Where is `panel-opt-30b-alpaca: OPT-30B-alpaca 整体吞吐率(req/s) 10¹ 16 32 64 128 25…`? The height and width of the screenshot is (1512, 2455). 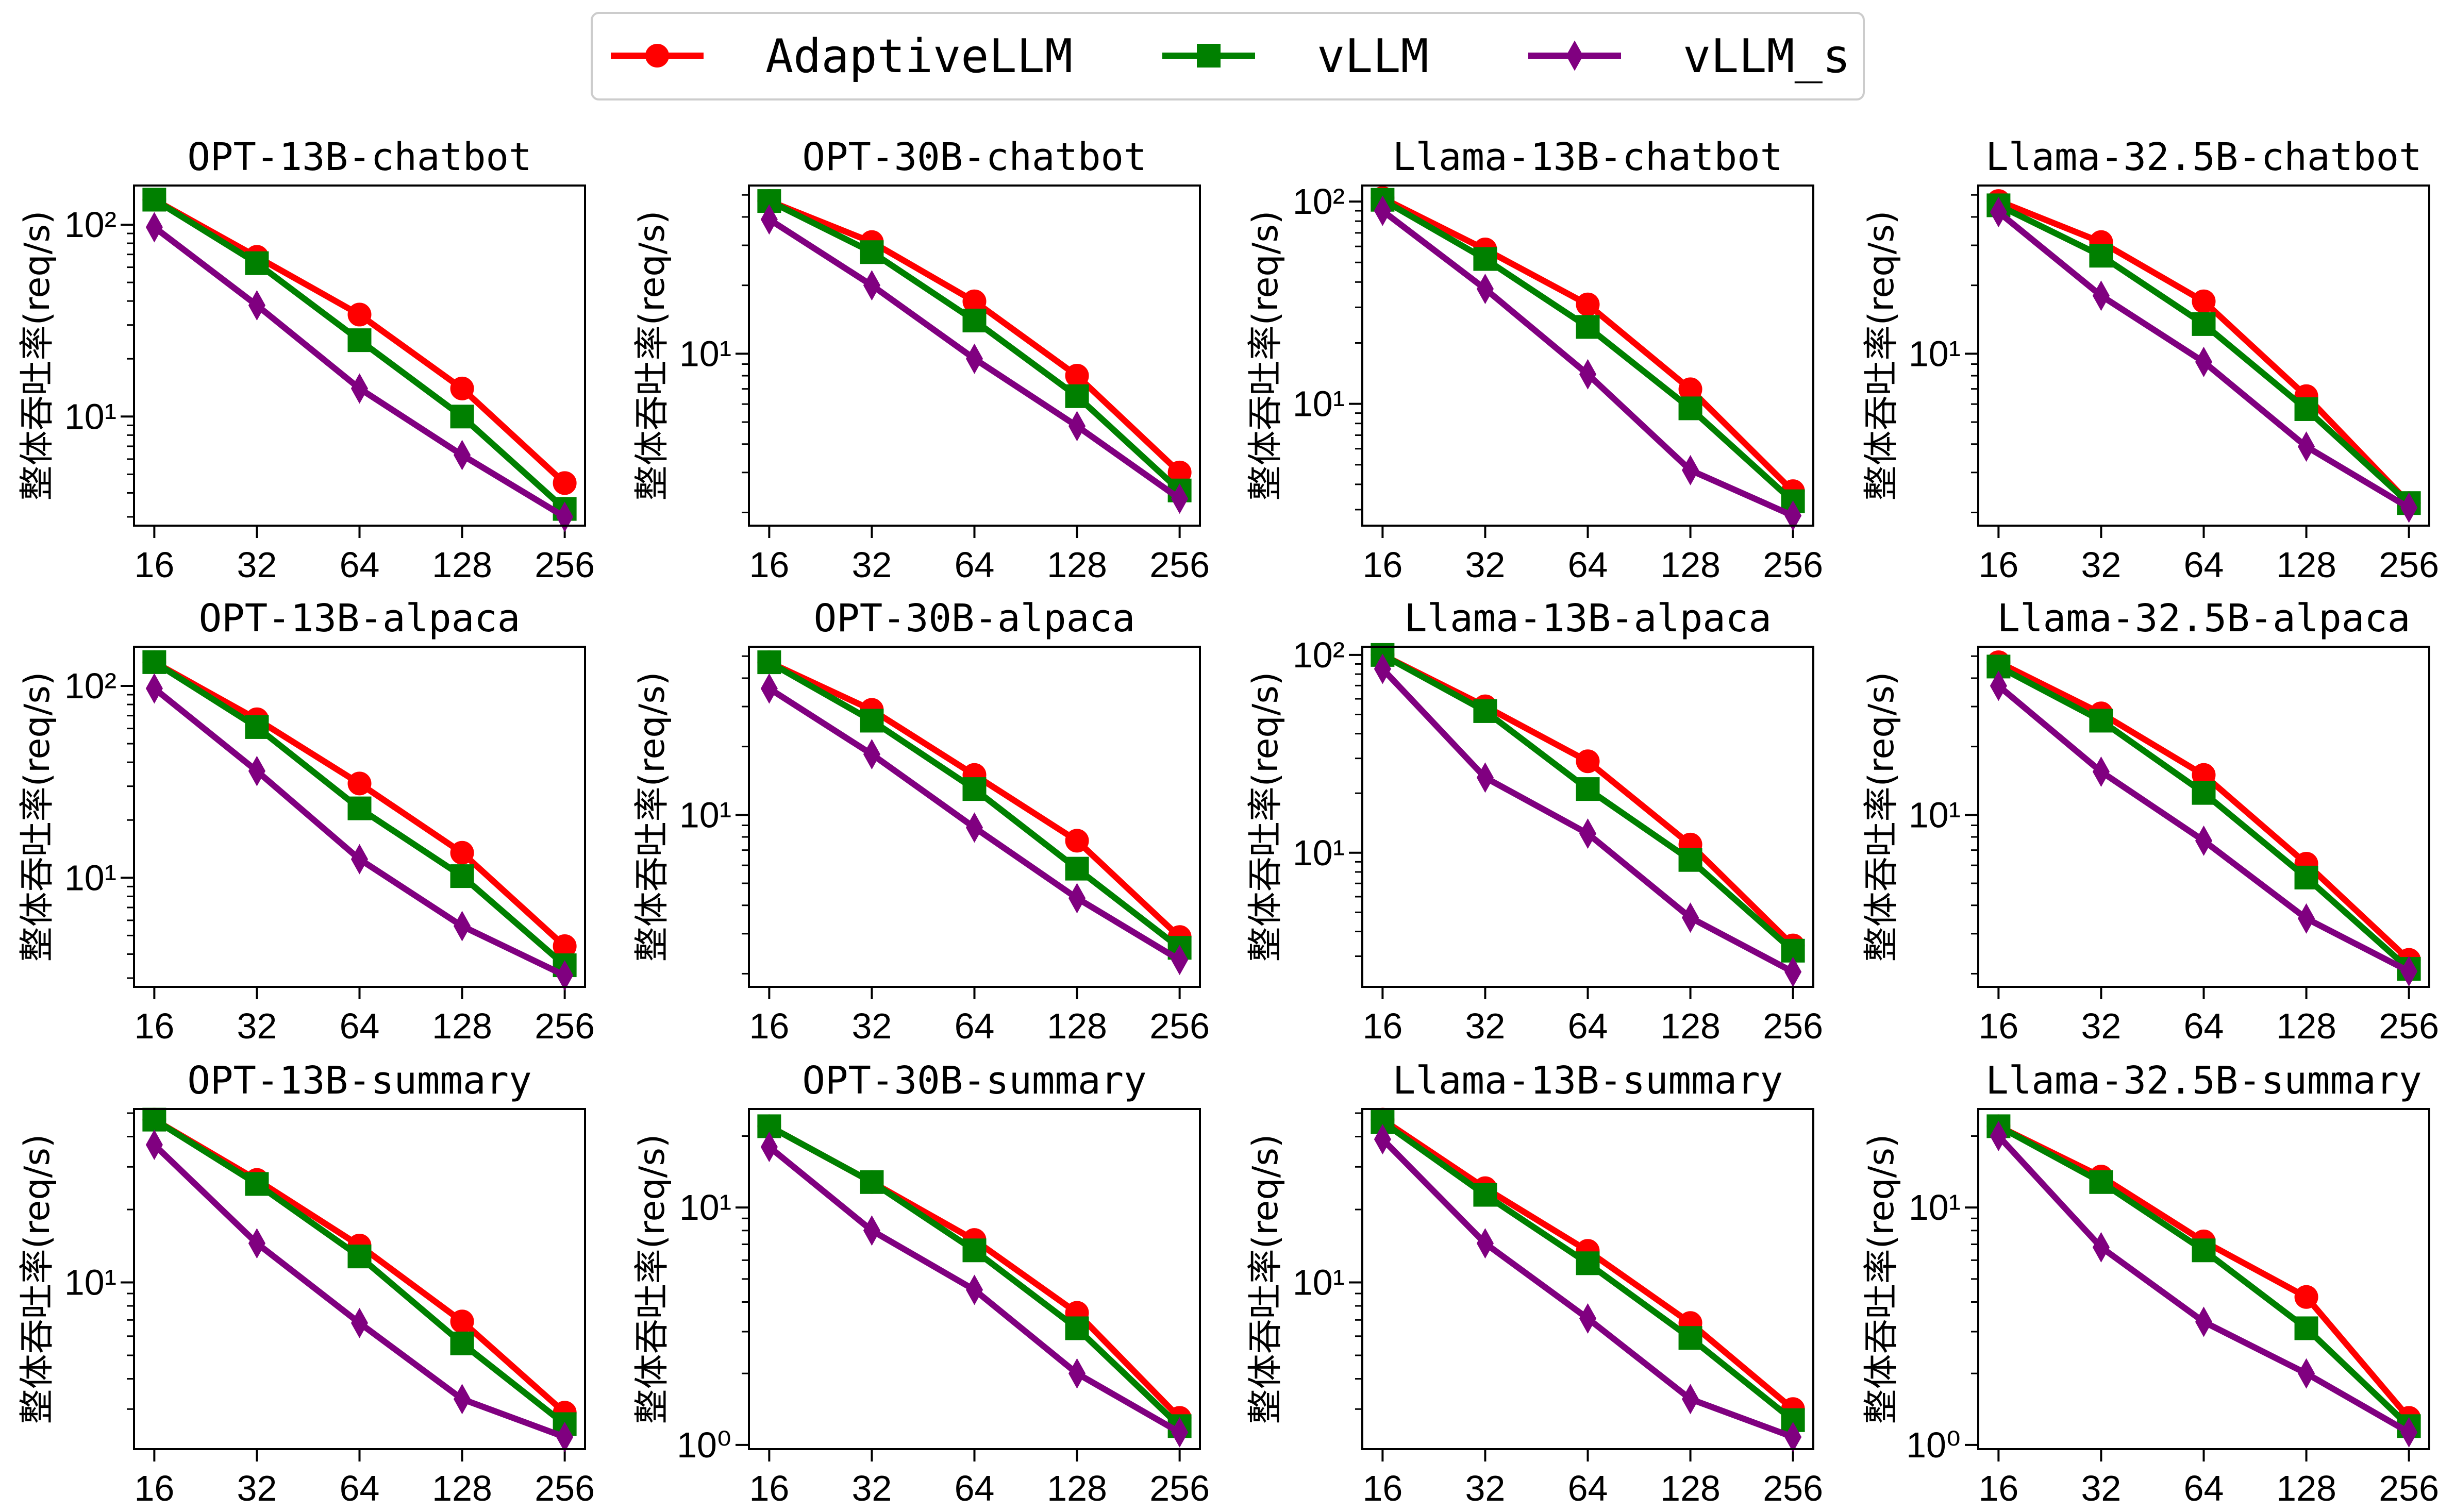 panel-opt-30b-alpaca: OPT-30B-alpaca 整体吞吐率(req/s) 10¹ 16 32 64 128 25… is located at coordinates (921, 821).